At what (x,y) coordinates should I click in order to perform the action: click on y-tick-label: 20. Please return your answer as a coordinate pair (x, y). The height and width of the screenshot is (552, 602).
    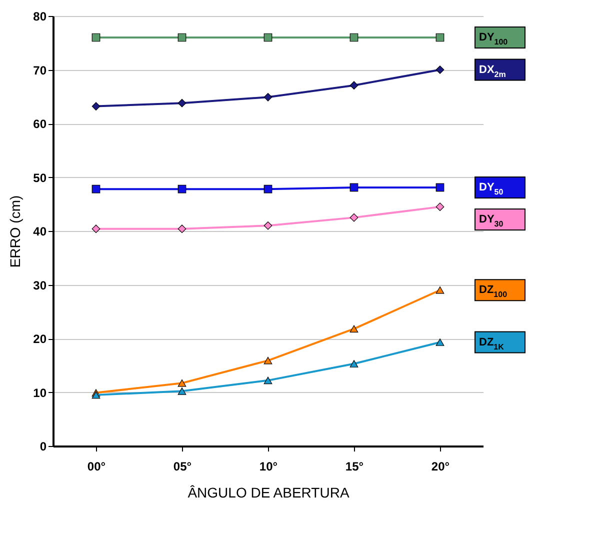
    Looking at the image, I should click on (40, 339).